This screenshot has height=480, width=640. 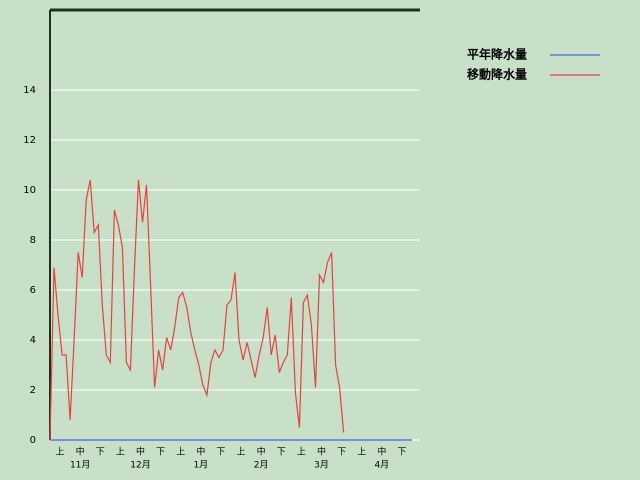 What do you see at coordinates (140, 465) in the screenshot?
I see `month-label: 12月` at bounding box center [140, 465].